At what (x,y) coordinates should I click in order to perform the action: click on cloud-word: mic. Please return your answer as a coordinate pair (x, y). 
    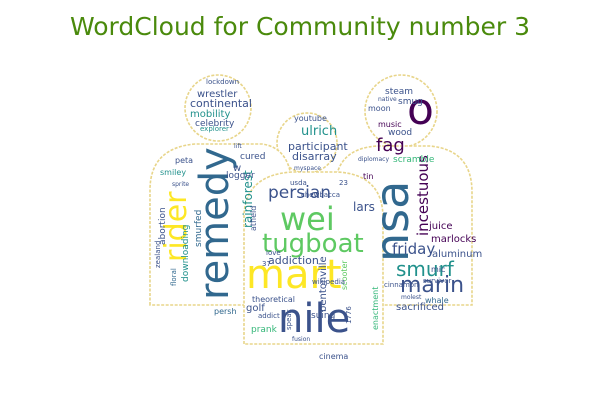
    Looking at the image, I should click on (438, 269).